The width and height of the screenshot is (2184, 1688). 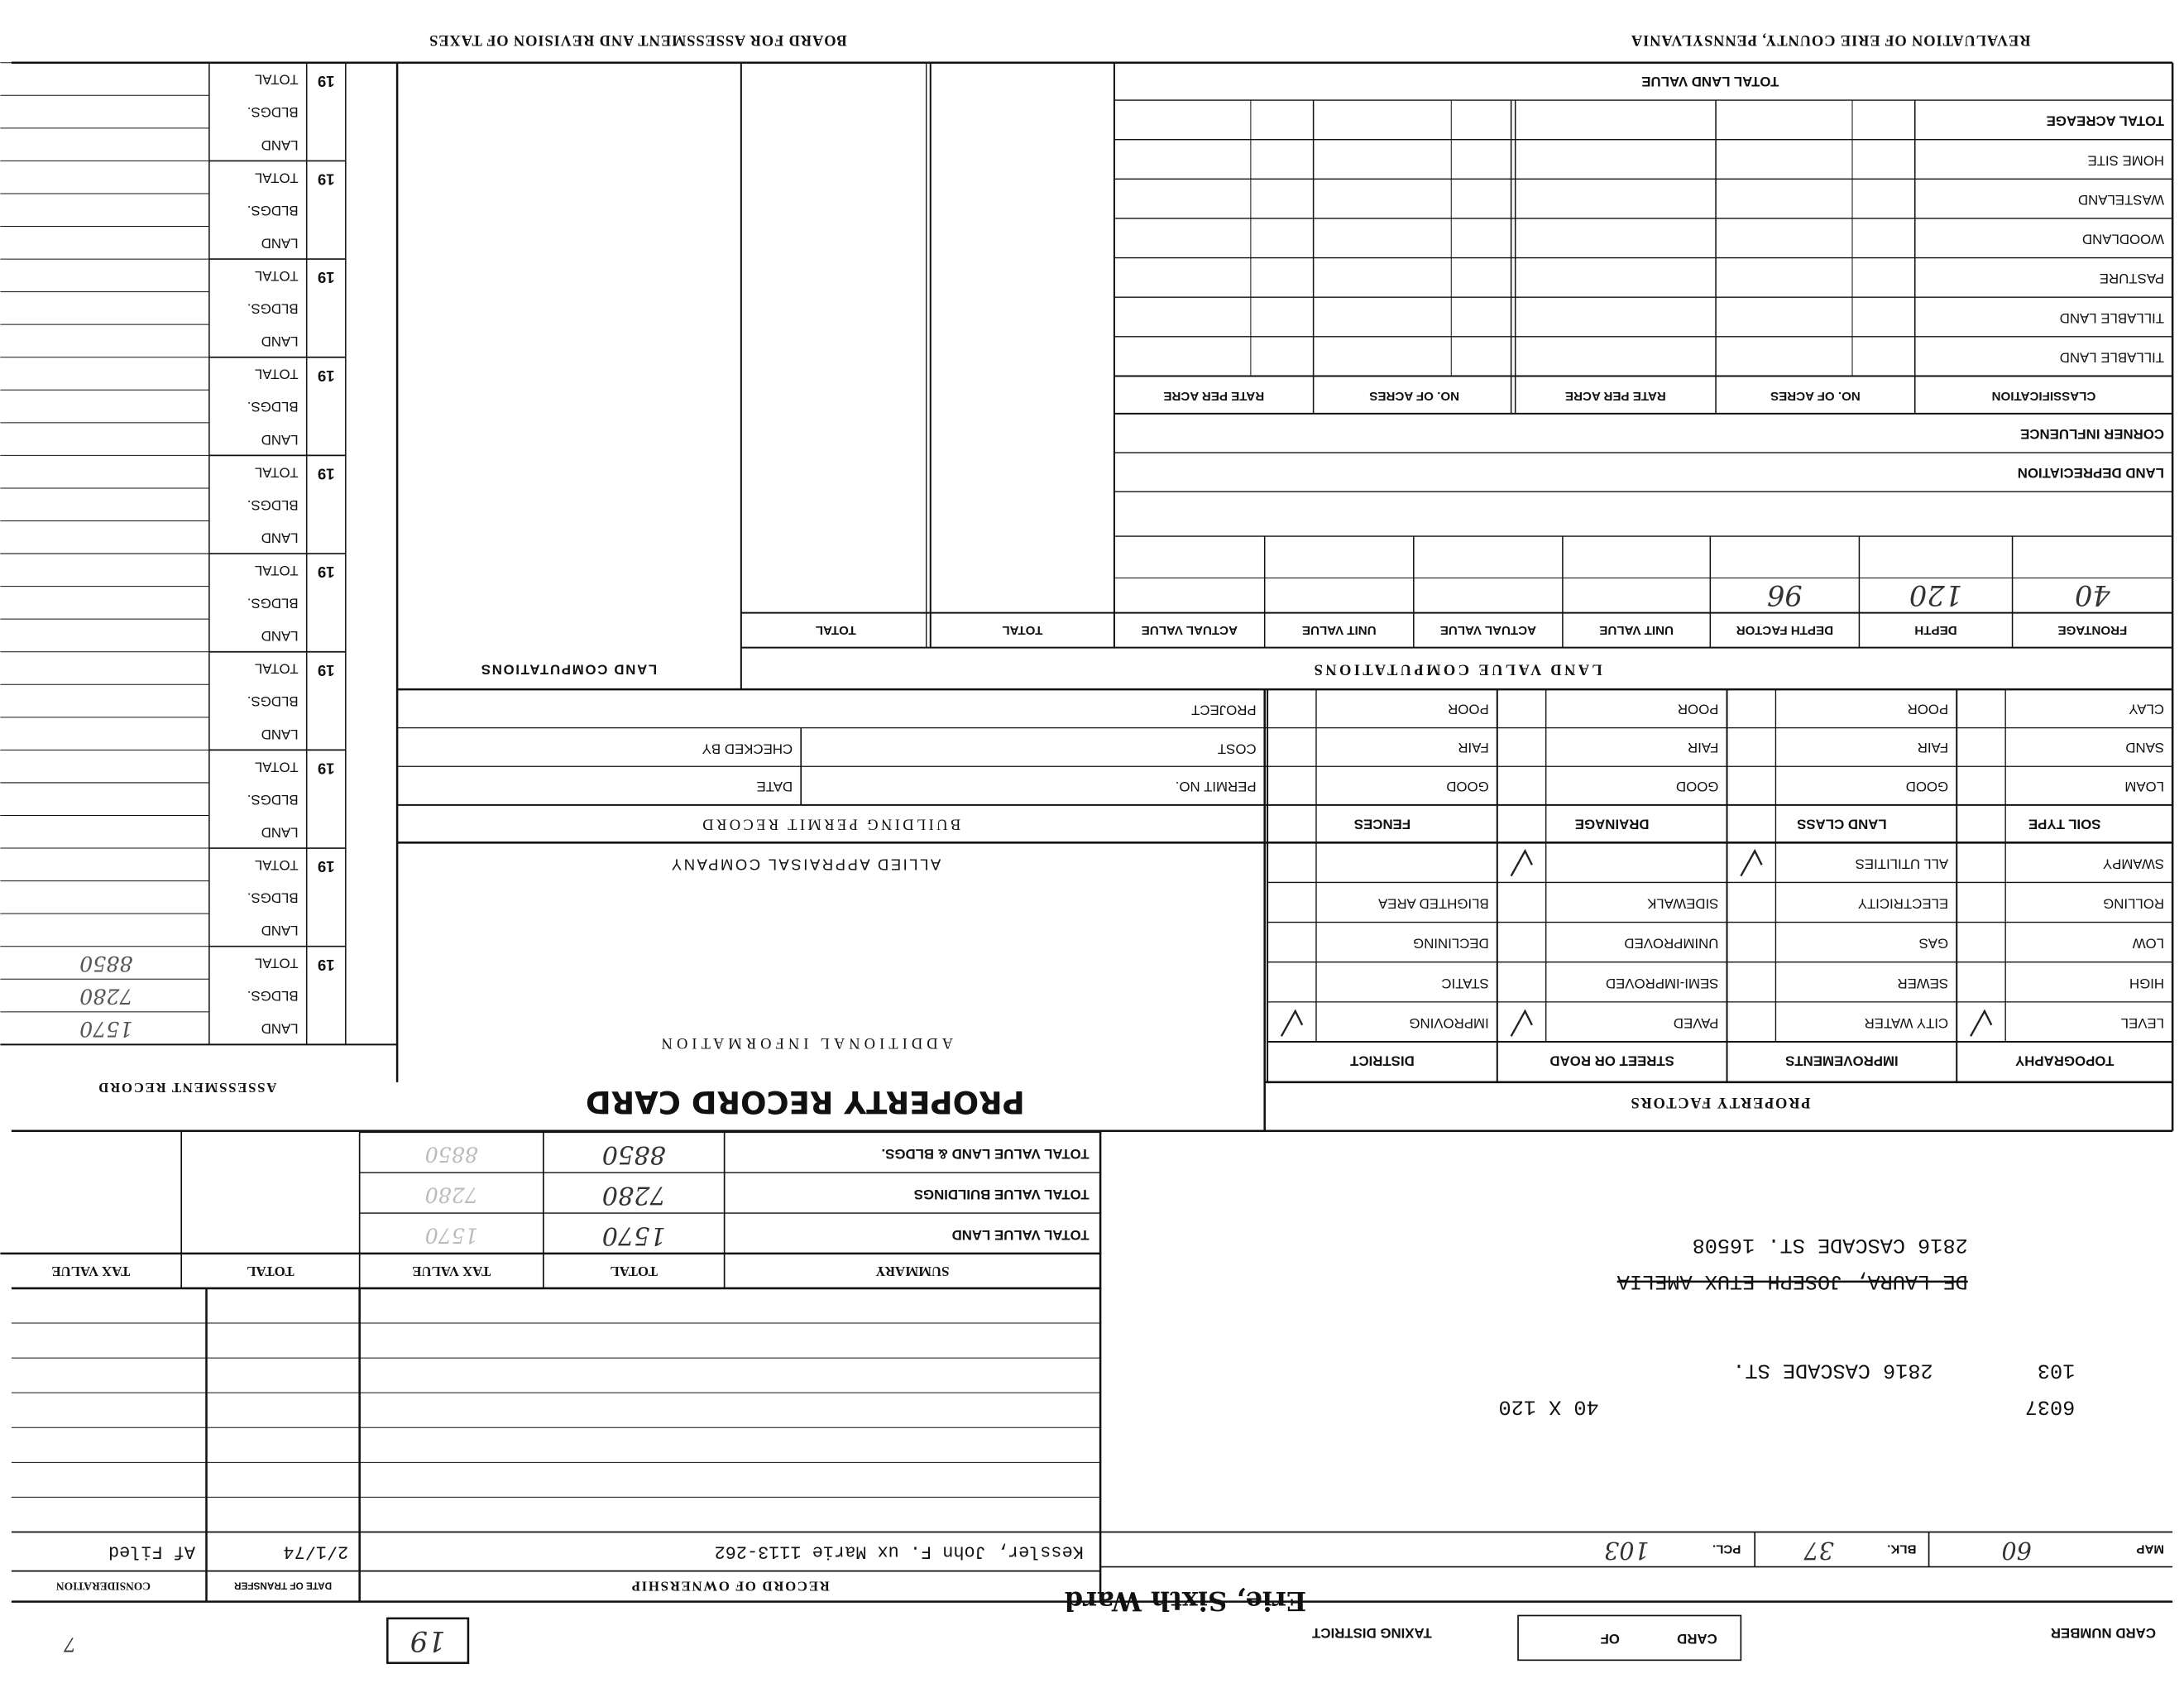 What do you see at coordinates (1213, 396) in the screenshot?
I see `label: RATE PER ACRE` at bounding box center [1213, 396].